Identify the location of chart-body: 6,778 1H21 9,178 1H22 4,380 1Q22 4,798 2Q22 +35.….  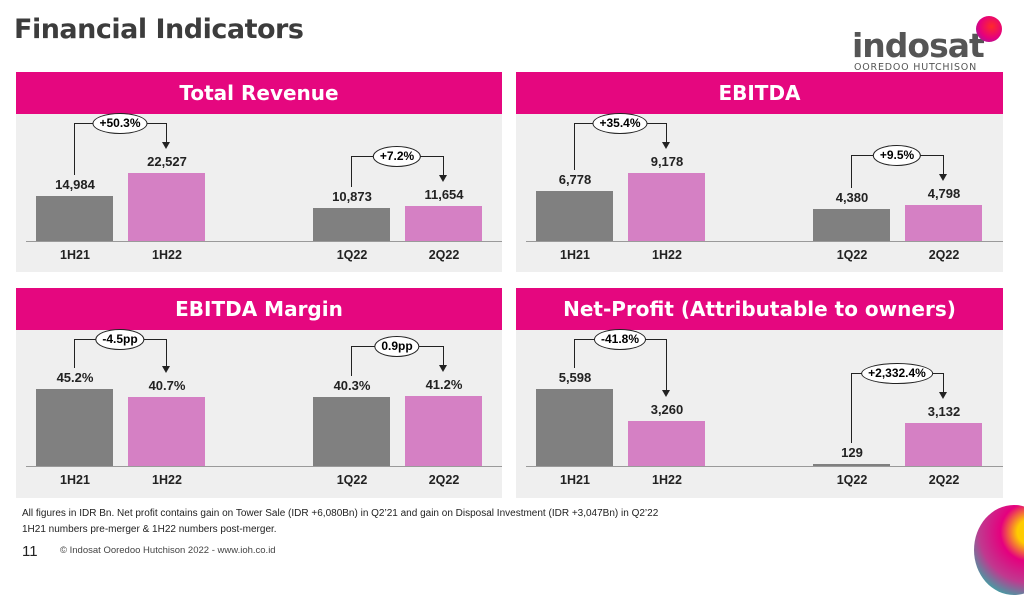
(759, 192).